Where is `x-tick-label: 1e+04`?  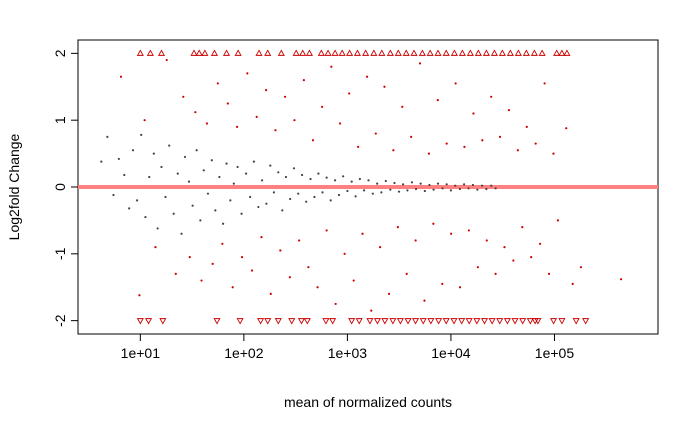 x-tick-label: 1e+04 is located at coordinates (451, 353).